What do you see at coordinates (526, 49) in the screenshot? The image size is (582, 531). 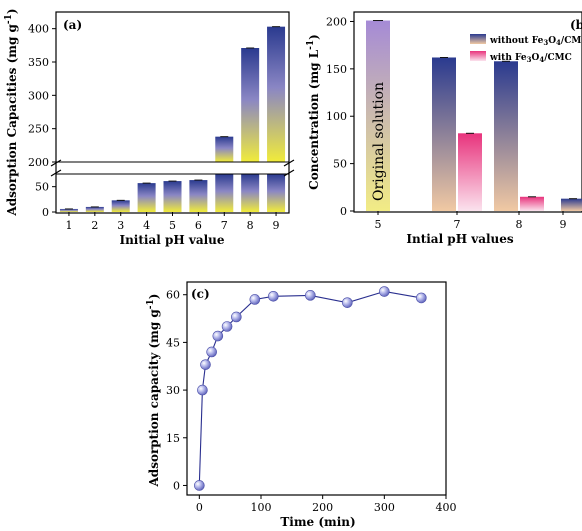 I see `panel-b-legend: without Fe3O4/CMC with Fe3O4/CMC` at bounding box center [526, 49].